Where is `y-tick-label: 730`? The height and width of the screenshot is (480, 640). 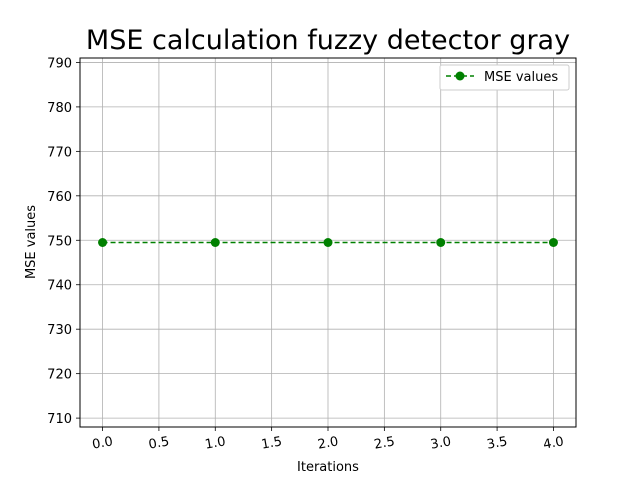 y-tick-label: 730 is located at coordinates (59, 330).